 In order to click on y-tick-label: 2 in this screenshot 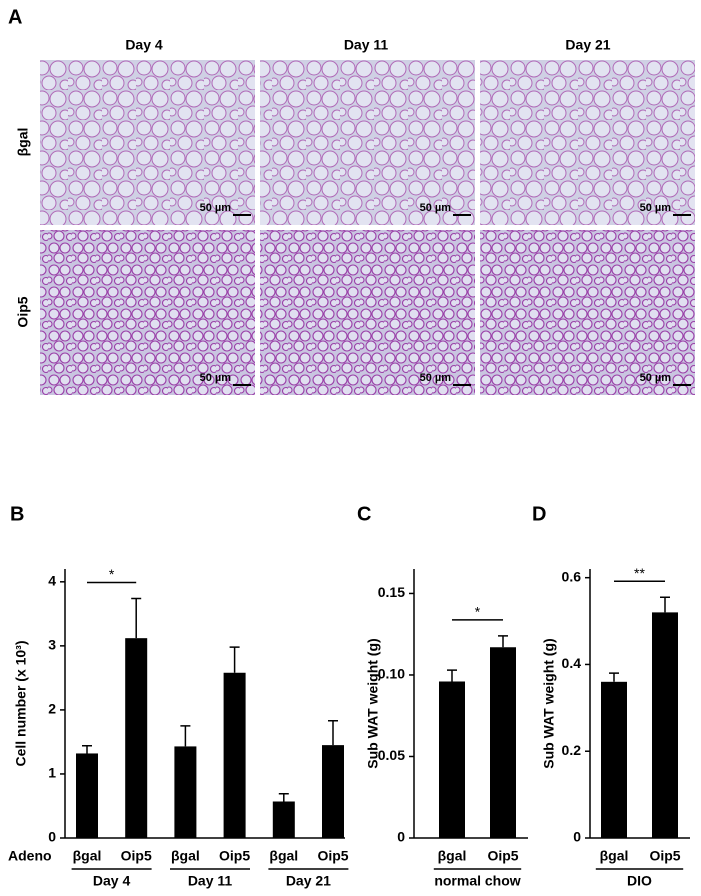, I will do `click(52, 709)`.